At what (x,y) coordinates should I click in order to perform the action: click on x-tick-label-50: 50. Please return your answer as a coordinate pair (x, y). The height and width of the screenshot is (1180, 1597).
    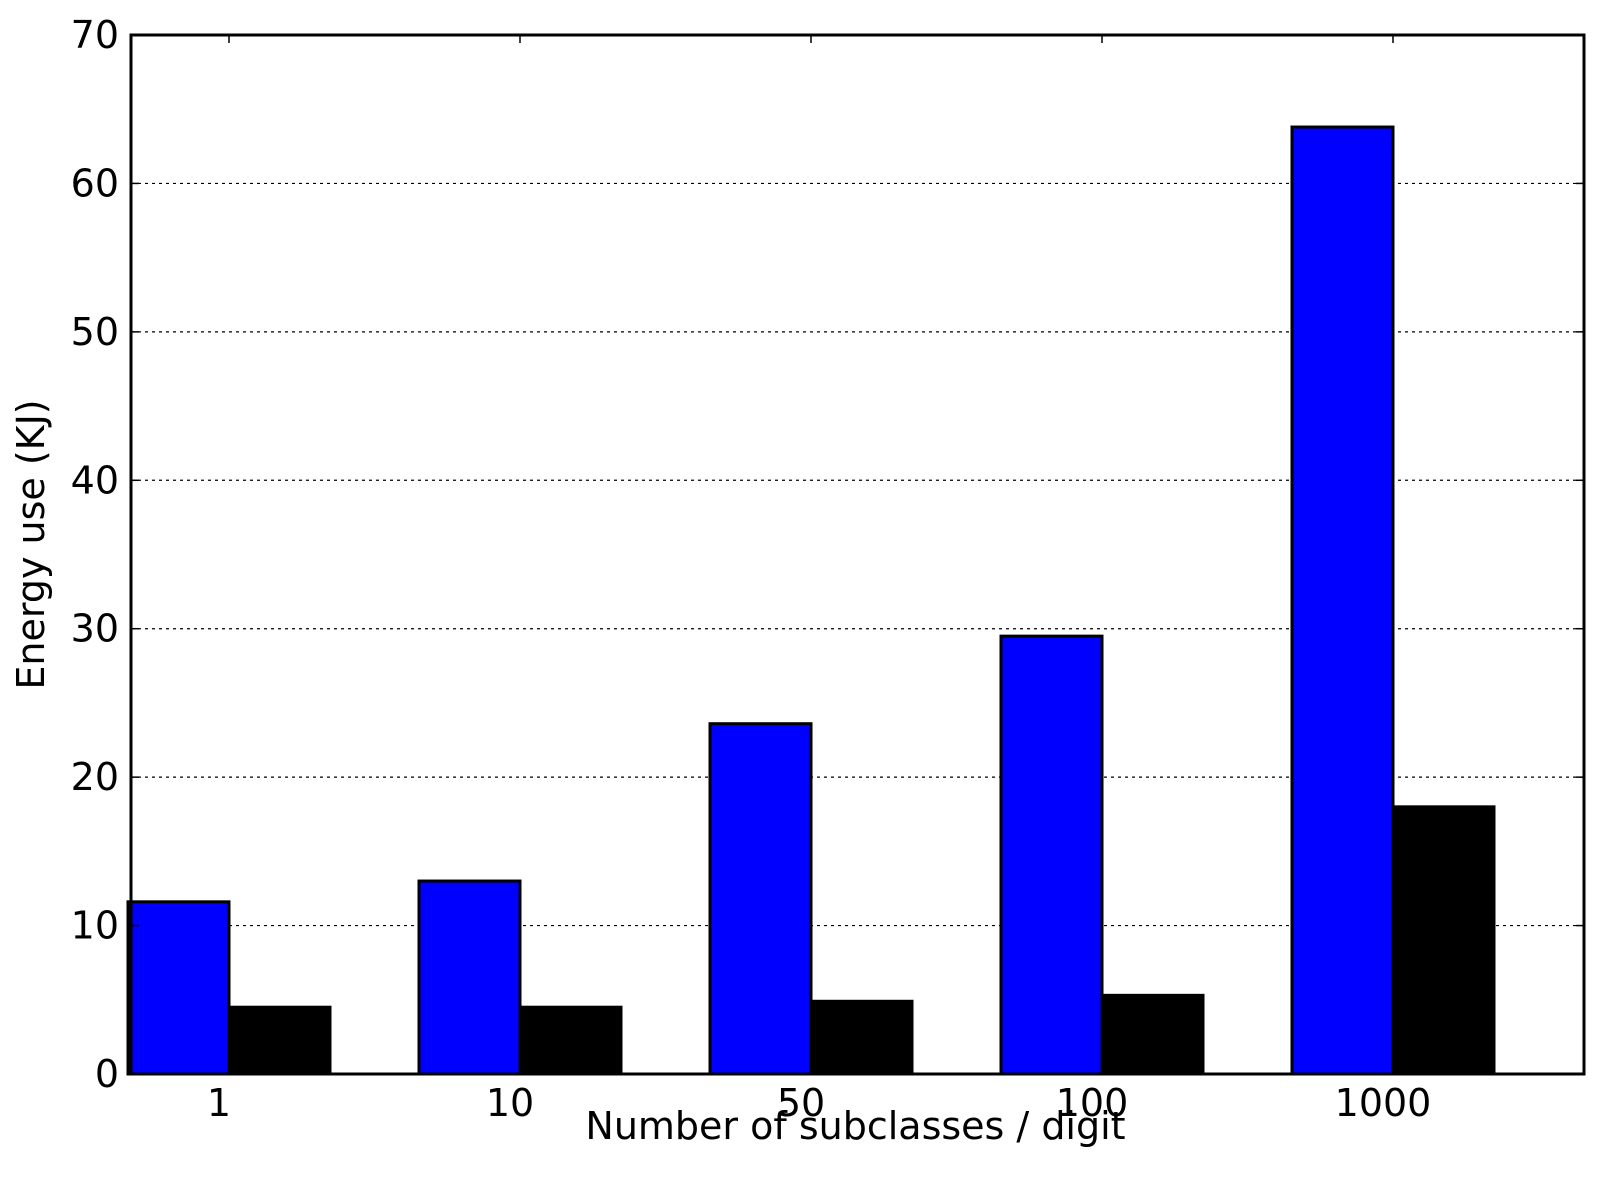
    Looking at the image, I should click on (801, 1103).